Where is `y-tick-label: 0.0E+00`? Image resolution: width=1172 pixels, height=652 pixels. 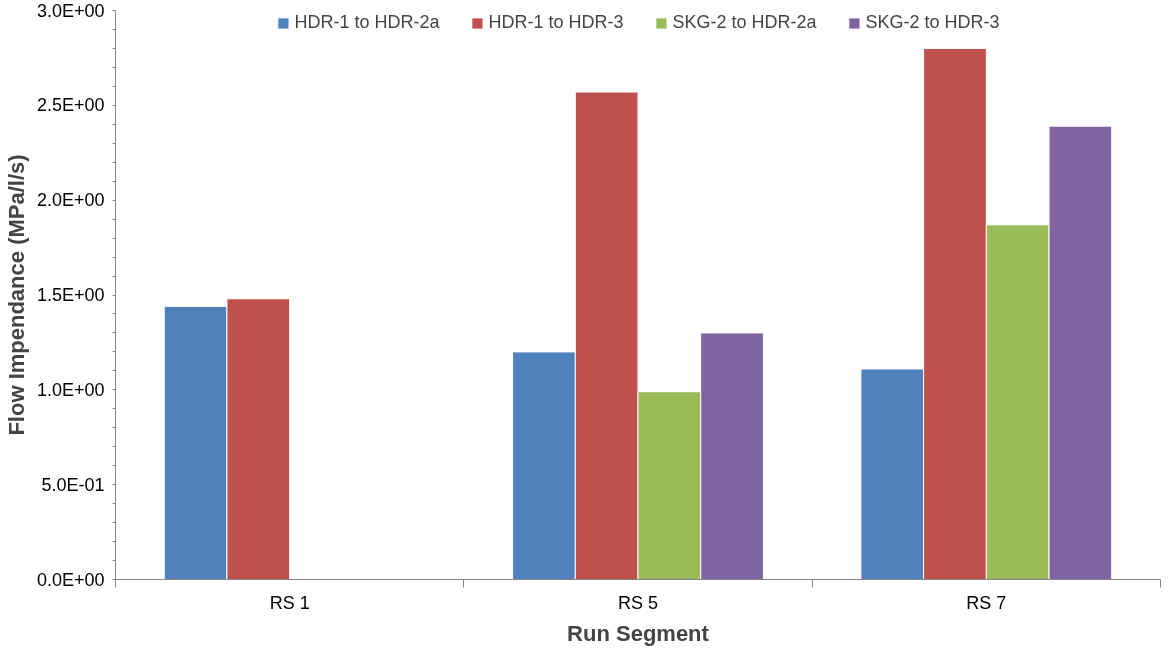
y-tick-label: 0.0E+00 is located at coordinates (70, 579).